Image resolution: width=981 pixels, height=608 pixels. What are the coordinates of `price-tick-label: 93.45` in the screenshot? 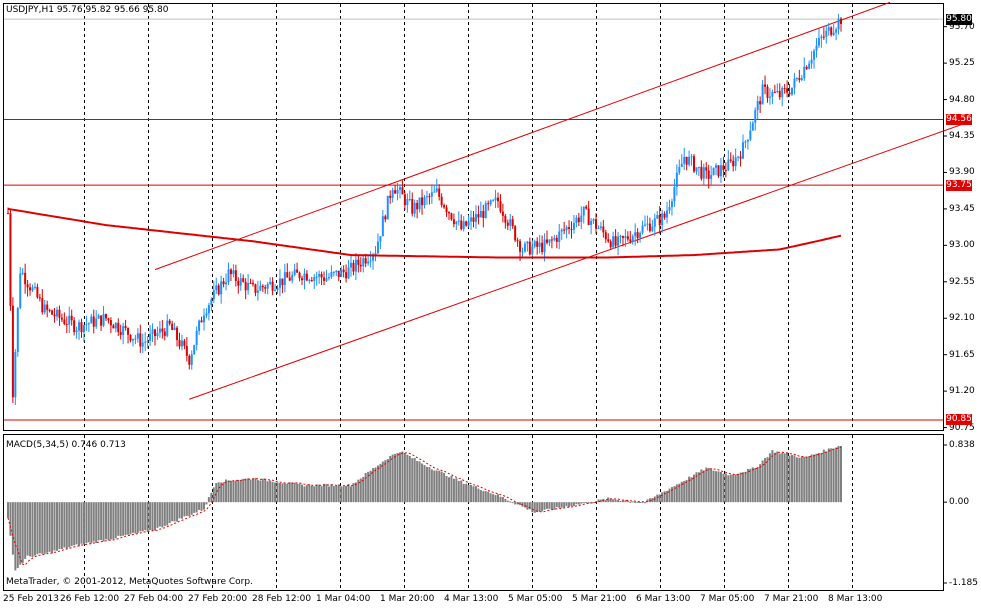 It's located at (962, 208).